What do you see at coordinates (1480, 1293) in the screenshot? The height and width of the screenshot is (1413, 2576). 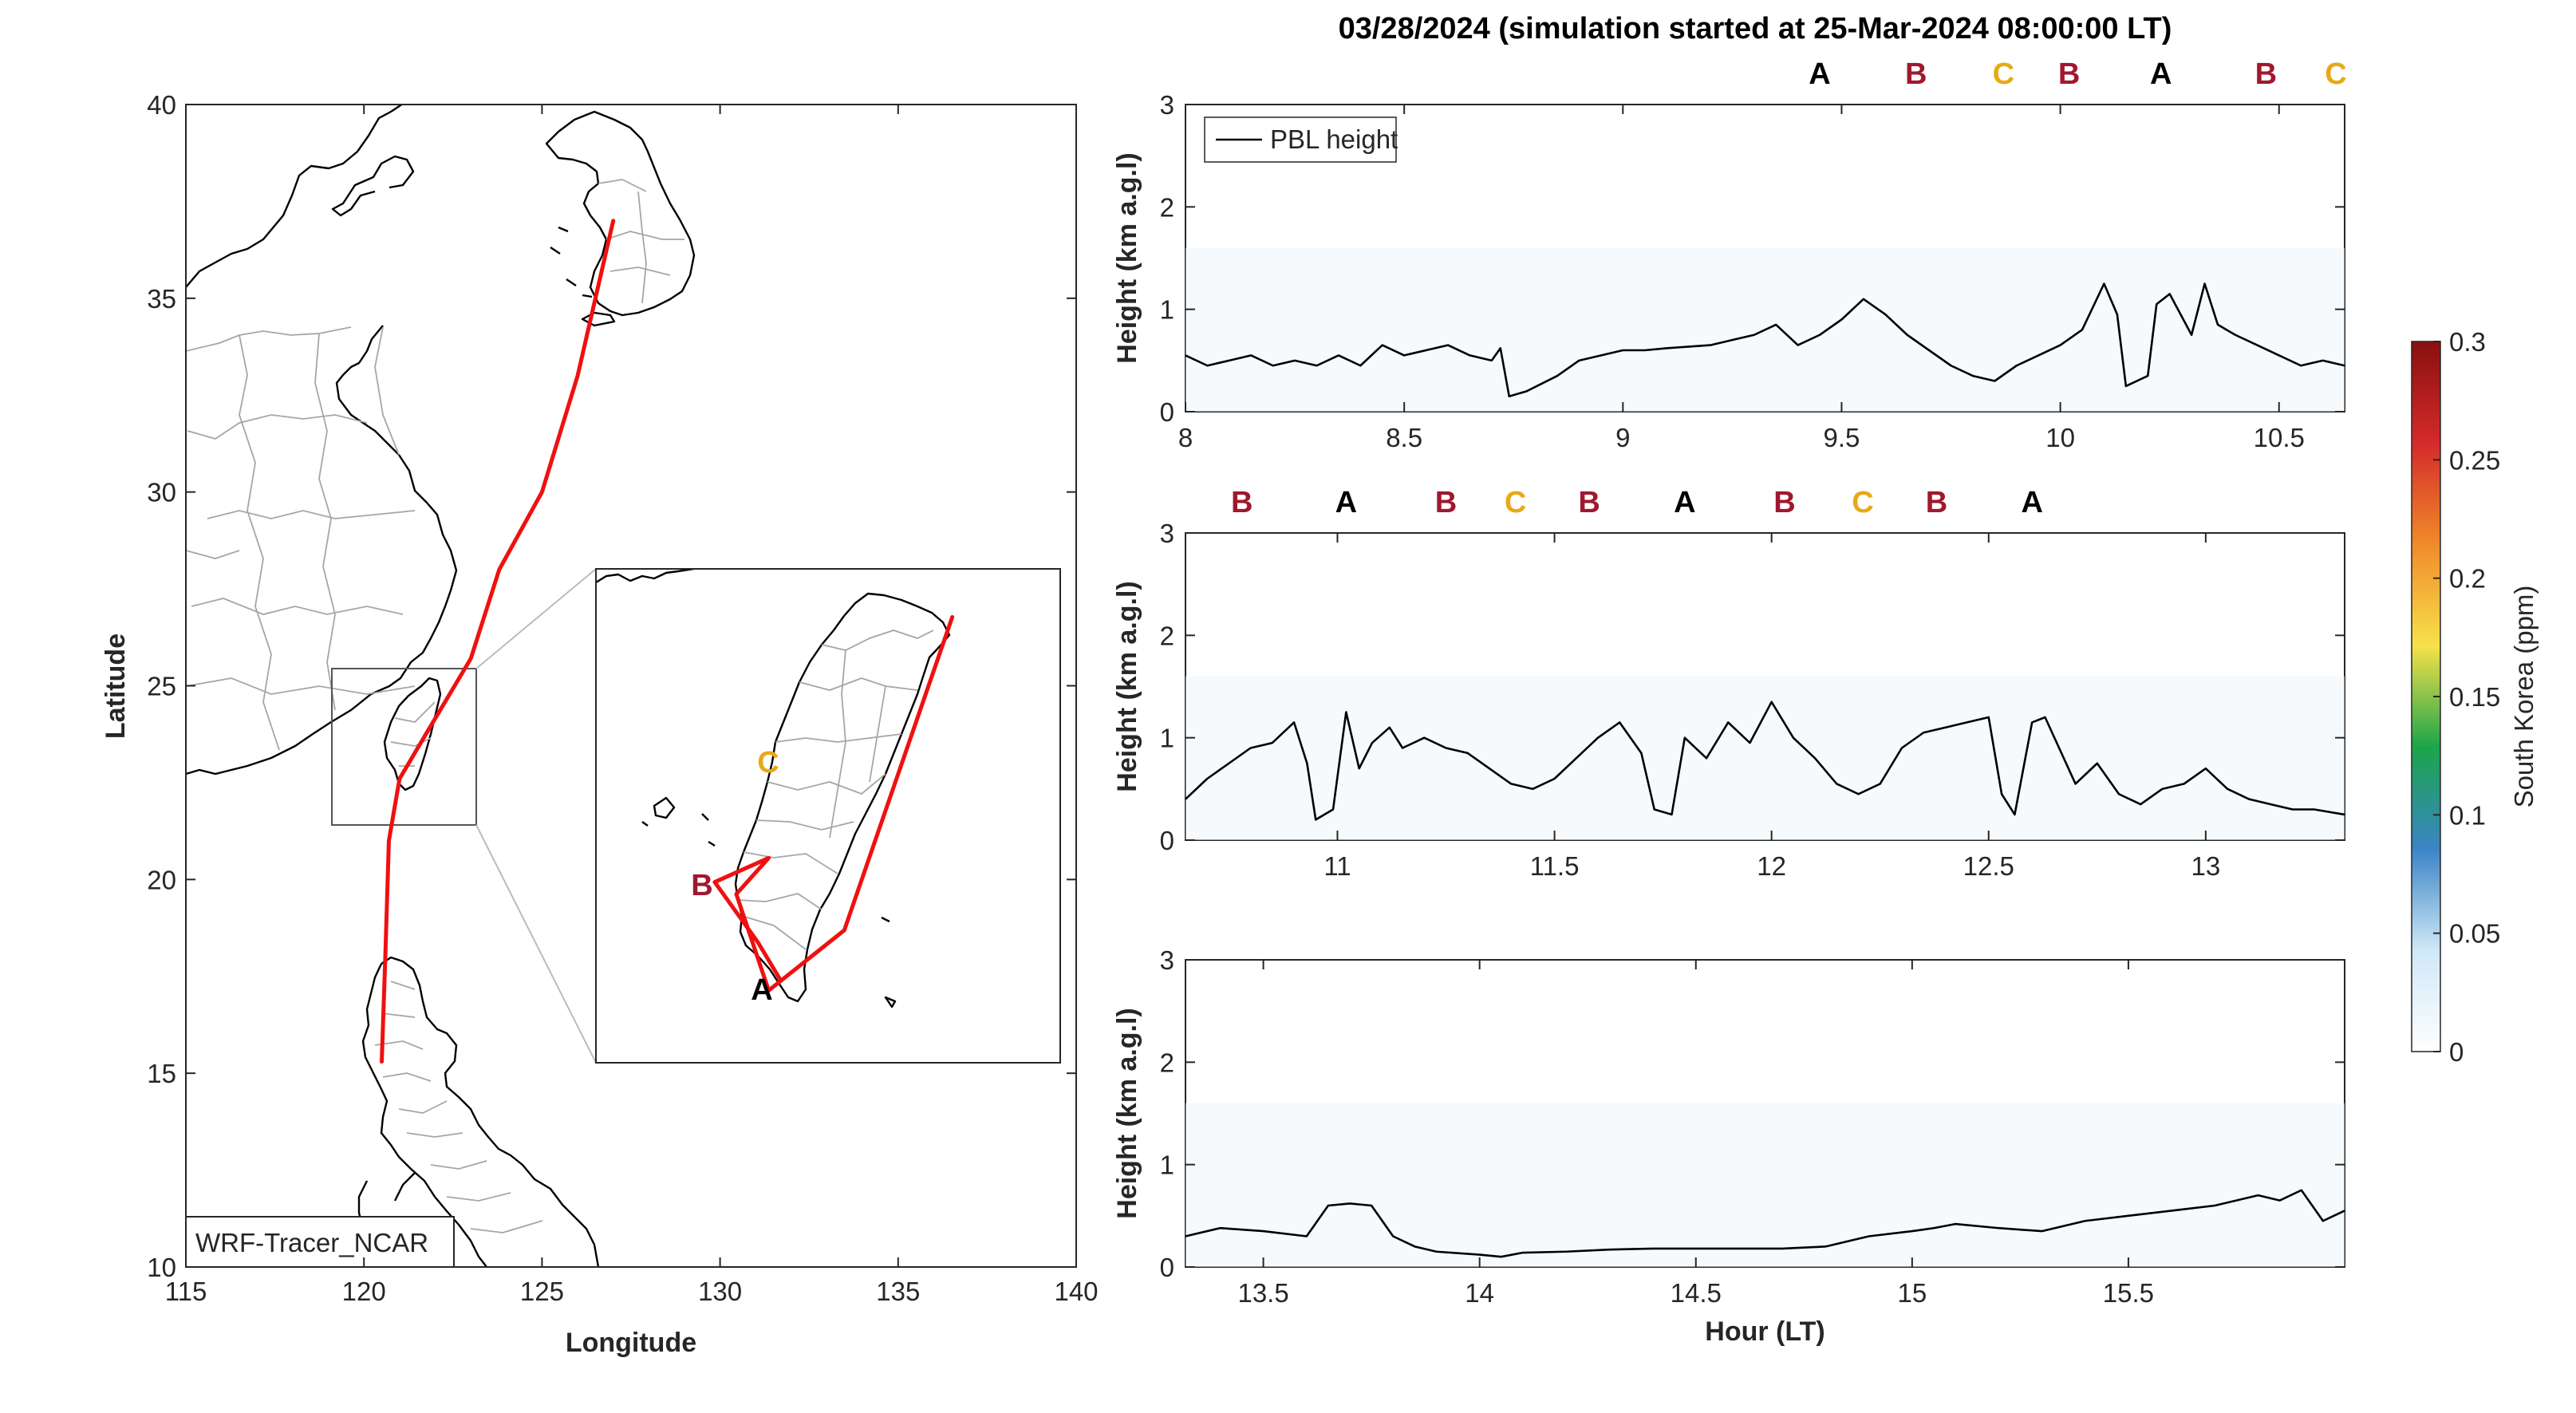 I see `x-tick-label: 14` at bounding box center [1480, 1293].